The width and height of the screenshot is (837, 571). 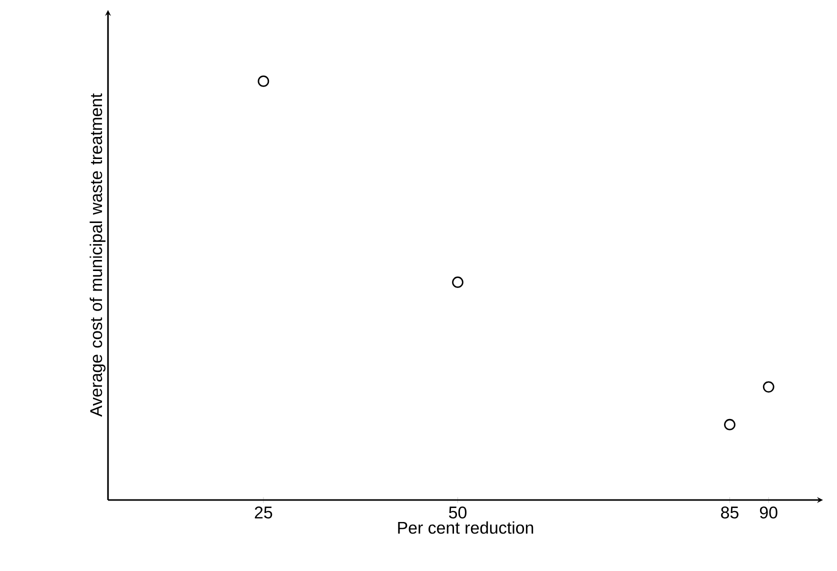 What do you see at coordinates (769, 512) in the screenshot?
I see `x-tick-label: 90` at bounding box center [769, 512].